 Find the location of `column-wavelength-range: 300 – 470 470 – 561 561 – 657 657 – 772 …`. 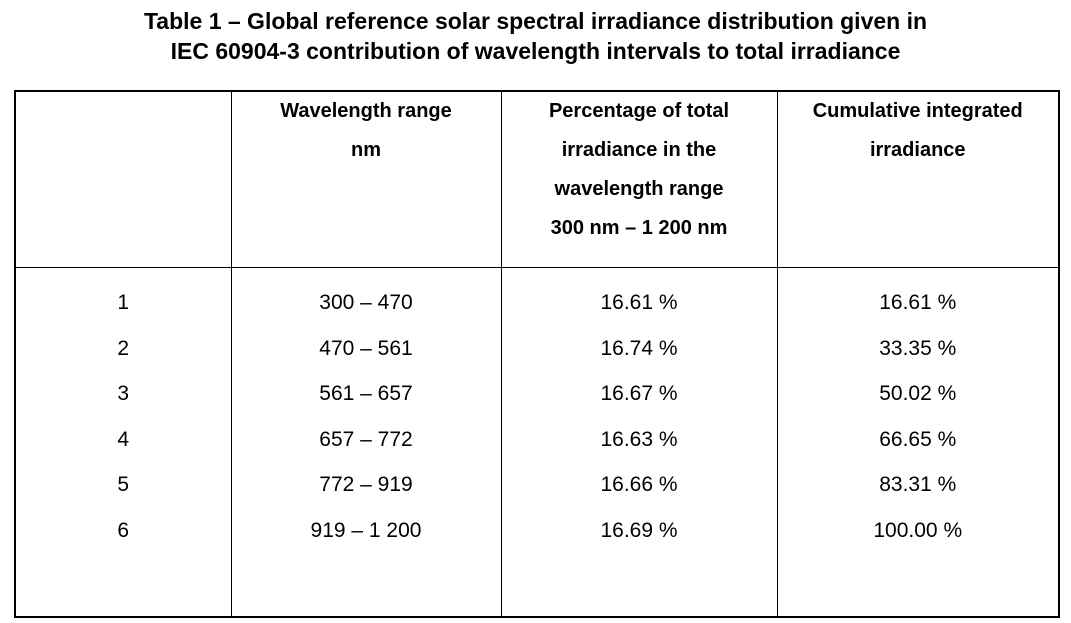

column-wavelength-range: 300 – 470 470 – 561 561 – 657 657 – 772 … is located at coordinates (366, 442).